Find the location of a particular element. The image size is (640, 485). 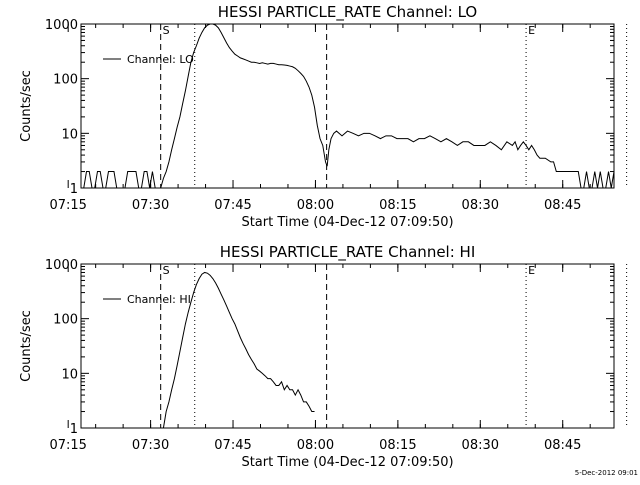

chart-title: HESSI PARTICLE_RATE Channel: LO is located at coordinates (347, 12).